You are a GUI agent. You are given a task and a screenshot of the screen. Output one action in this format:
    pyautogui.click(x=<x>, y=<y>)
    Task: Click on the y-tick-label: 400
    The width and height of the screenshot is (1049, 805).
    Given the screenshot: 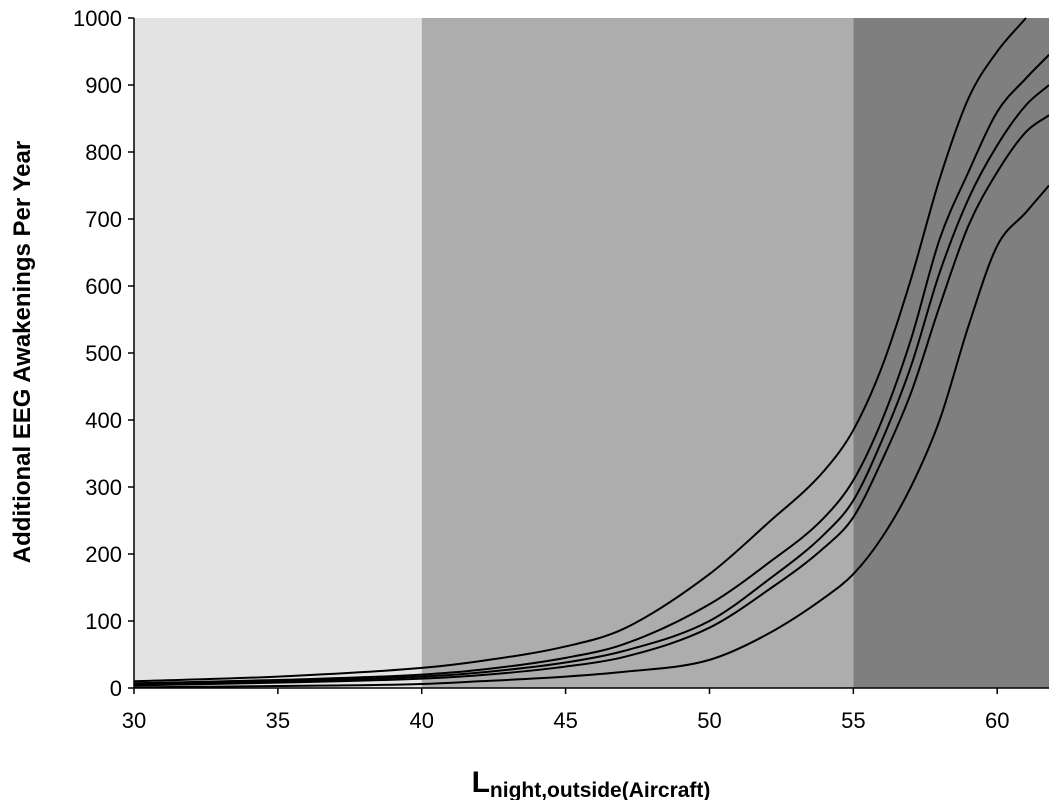 What is the action you would take?
    pyautogui.click(x=103, y=420)
    